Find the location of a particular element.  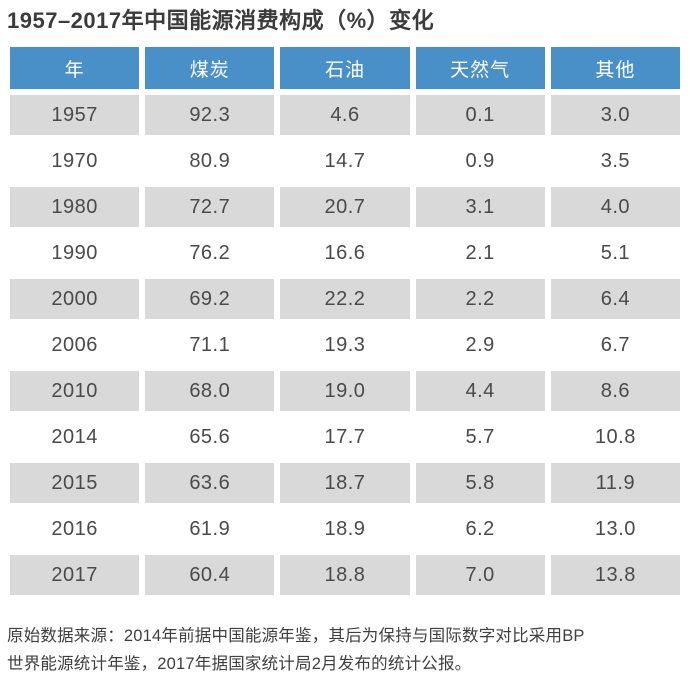

value-cell: 5.1 is located at coordinates (615, 253).